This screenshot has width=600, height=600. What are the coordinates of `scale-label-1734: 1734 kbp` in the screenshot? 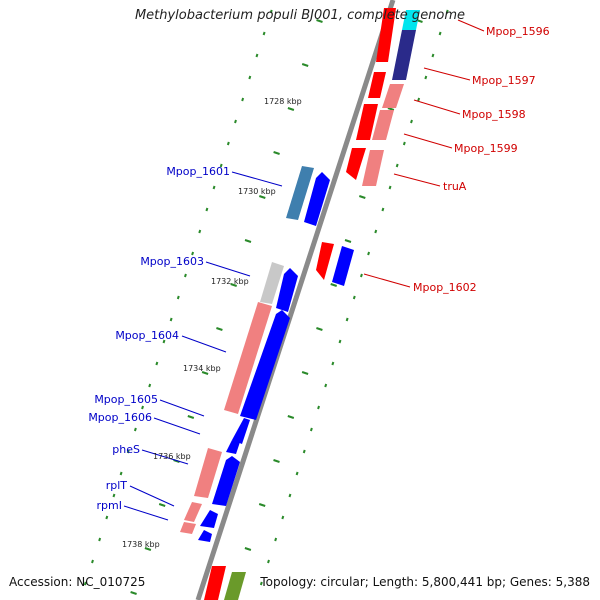 It's located at (202, 368).